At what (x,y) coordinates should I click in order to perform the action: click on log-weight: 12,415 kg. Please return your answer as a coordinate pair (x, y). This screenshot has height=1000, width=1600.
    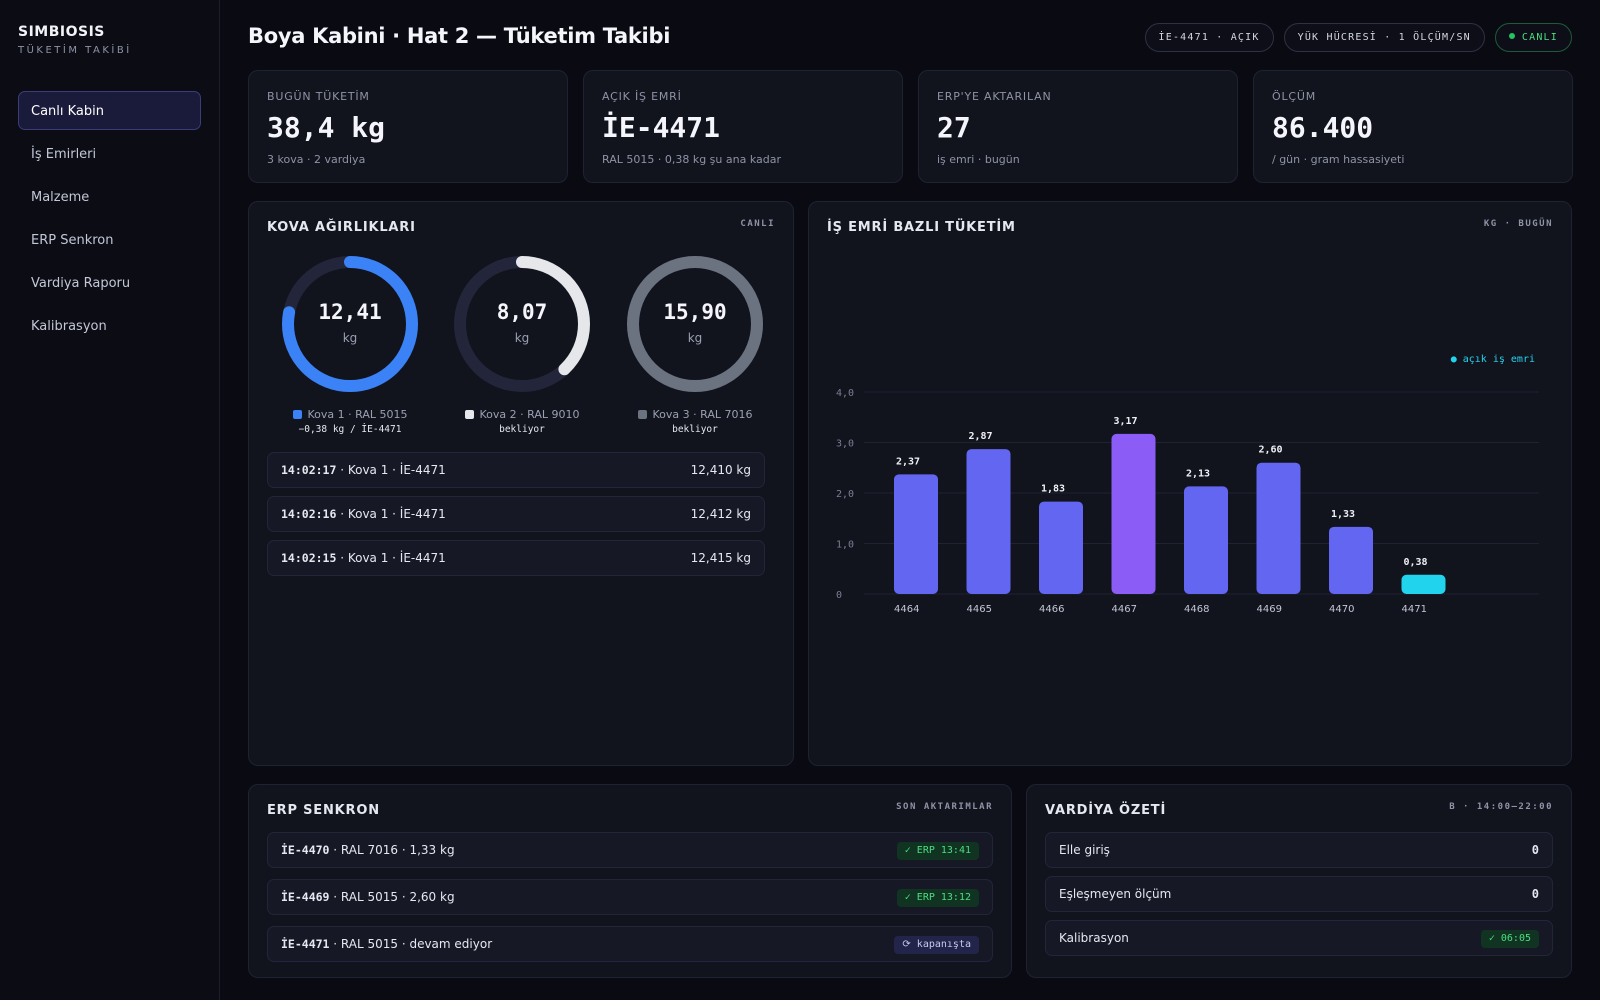
    Looking at the image, I should click on (720, 558).